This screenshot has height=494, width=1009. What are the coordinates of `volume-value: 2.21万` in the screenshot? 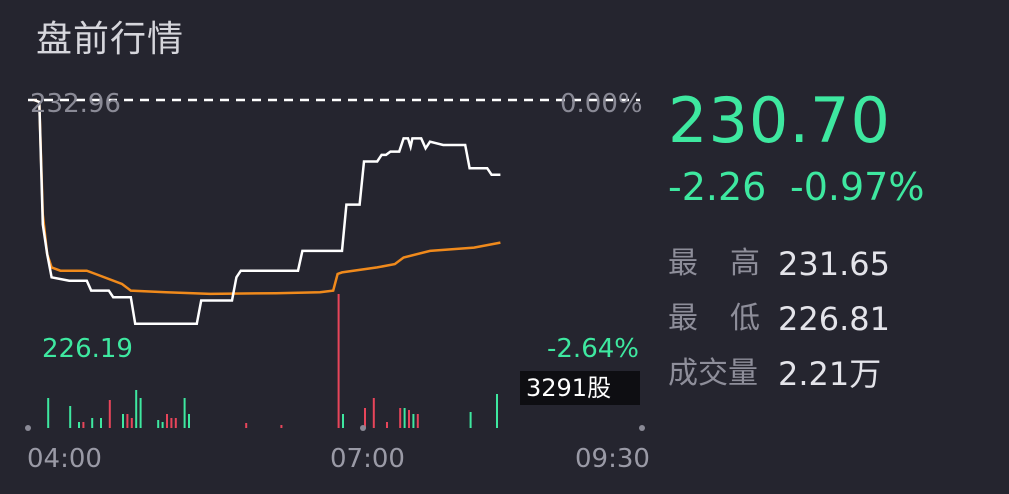 It's located at (830, 374).